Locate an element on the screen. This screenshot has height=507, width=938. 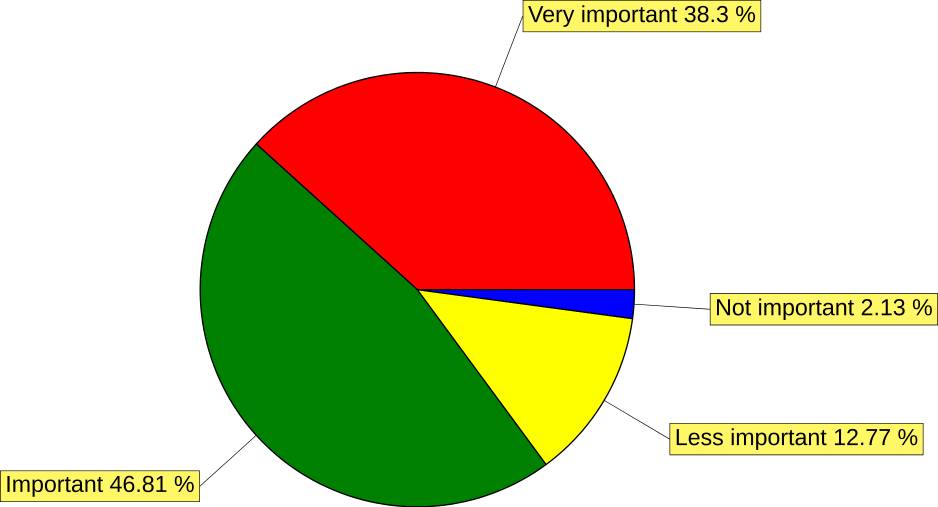
slice-label: Important is located at coordinates (55, 486).